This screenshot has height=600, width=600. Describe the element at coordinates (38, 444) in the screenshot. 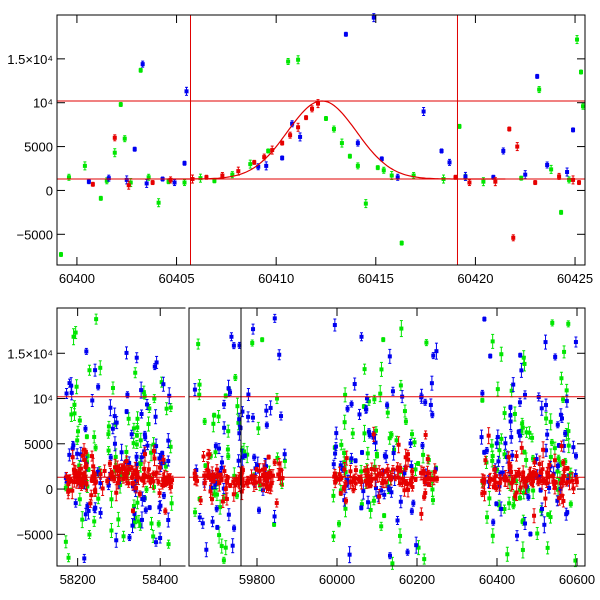

I see `bottom-y-tick-label: 5000` at that location.